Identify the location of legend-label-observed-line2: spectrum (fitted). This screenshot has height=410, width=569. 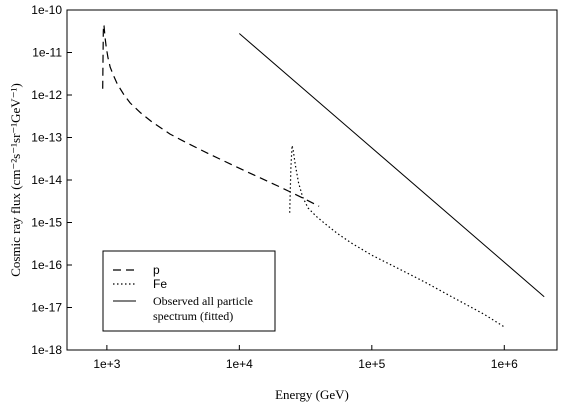
(193, 316).